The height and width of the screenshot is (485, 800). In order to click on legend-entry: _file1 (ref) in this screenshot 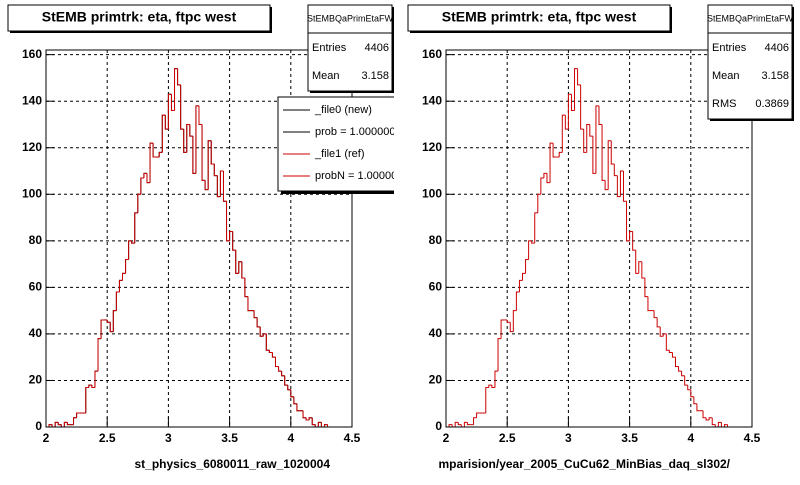, I will do `click(339, 154)`.